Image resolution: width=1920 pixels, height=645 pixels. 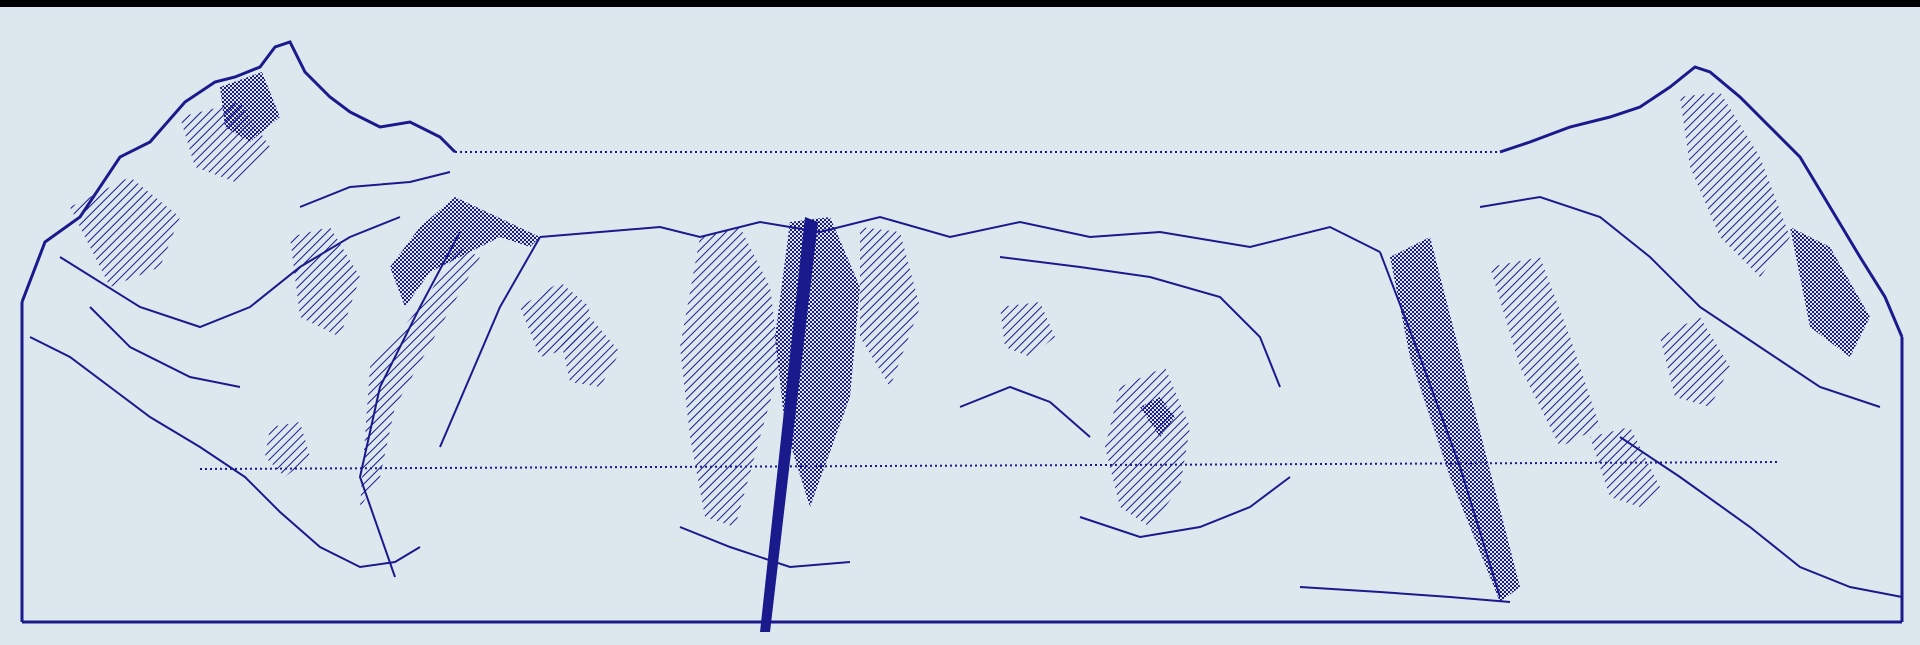 What do you see at coordinates (1125, 397) in the screenshot?
I see `central-volcano` at bounding box center [1125, 397].